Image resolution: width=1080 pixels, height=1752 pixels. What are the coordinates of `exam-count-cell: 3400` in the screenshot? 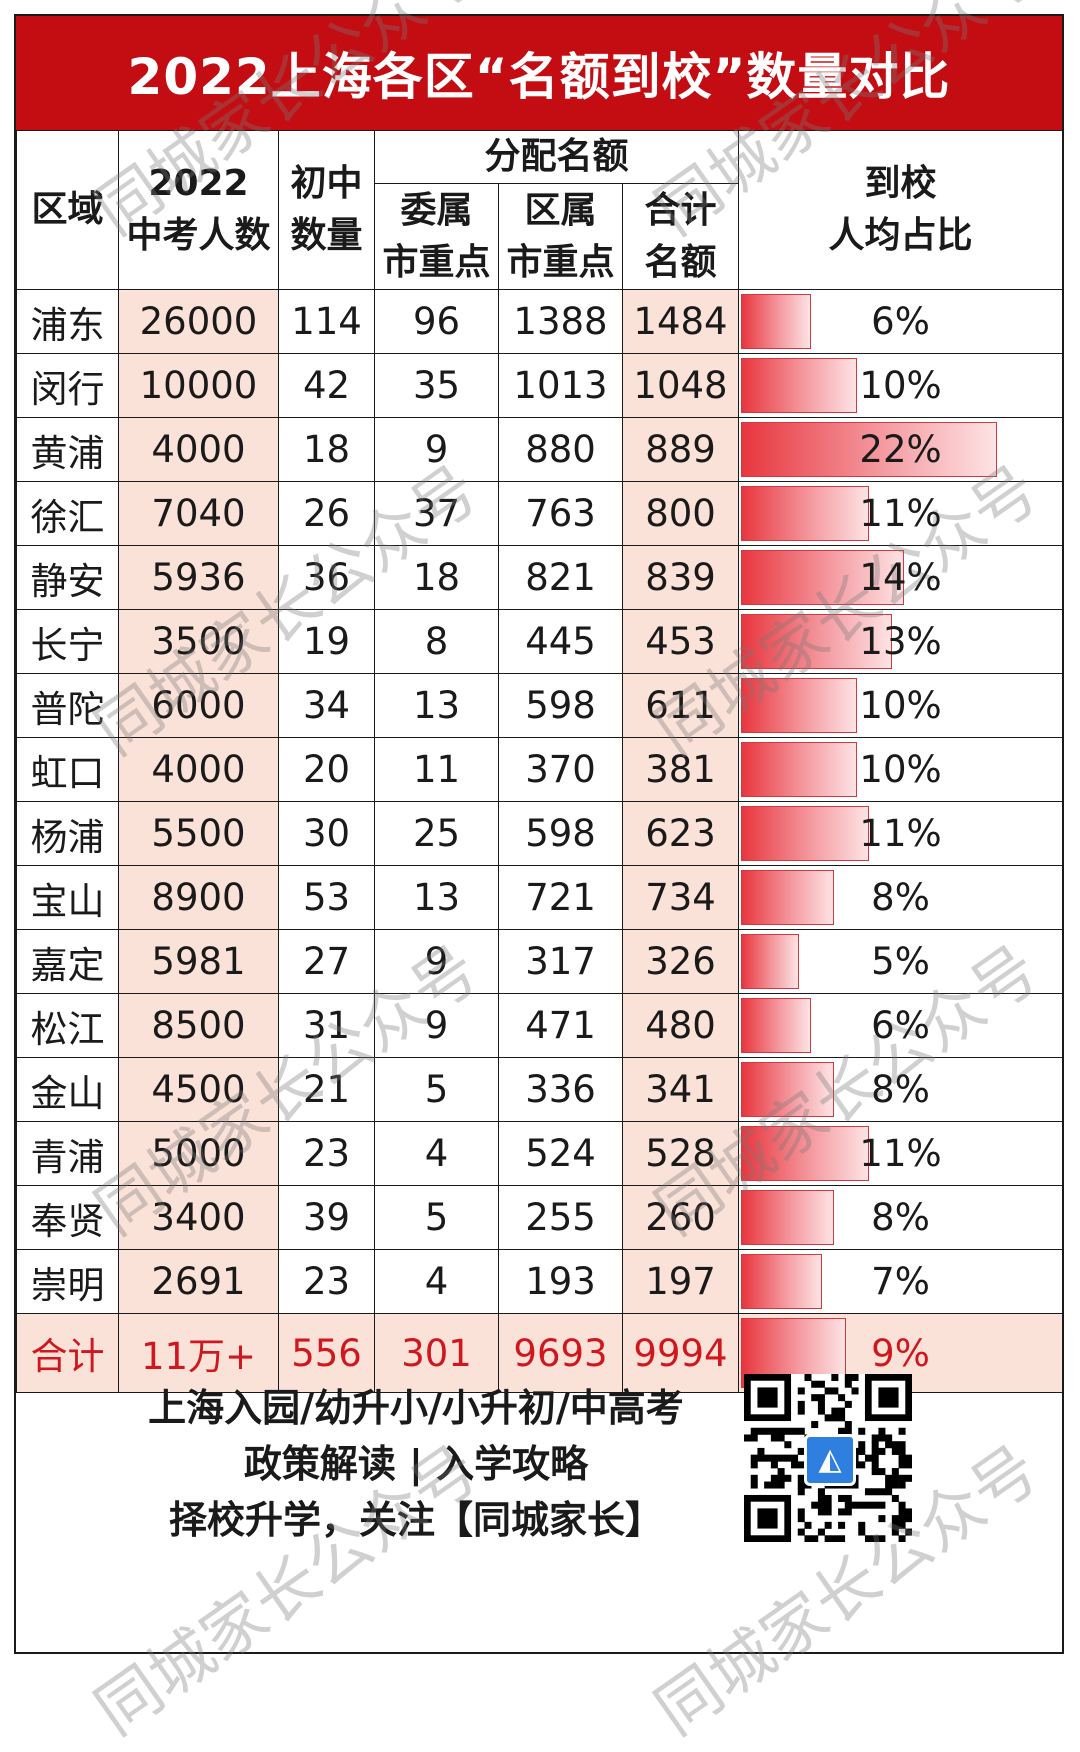 It's located at (198, 1217).